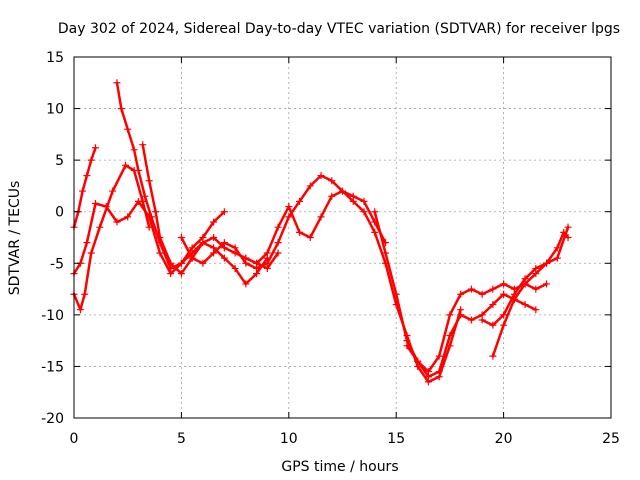  Describe the element at coordinates (15, 238) in the screenshot. I see `y-axis-label: SDTVAR / TECUs` at that location.